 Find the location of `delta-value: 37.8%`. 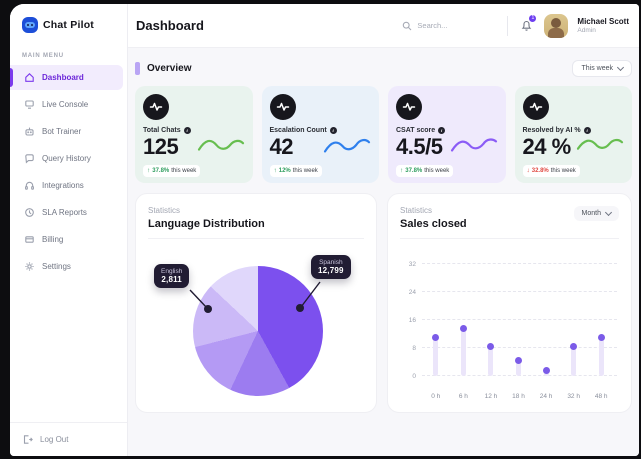

delta-value: 37.8% is located at coordinates (161, 170).